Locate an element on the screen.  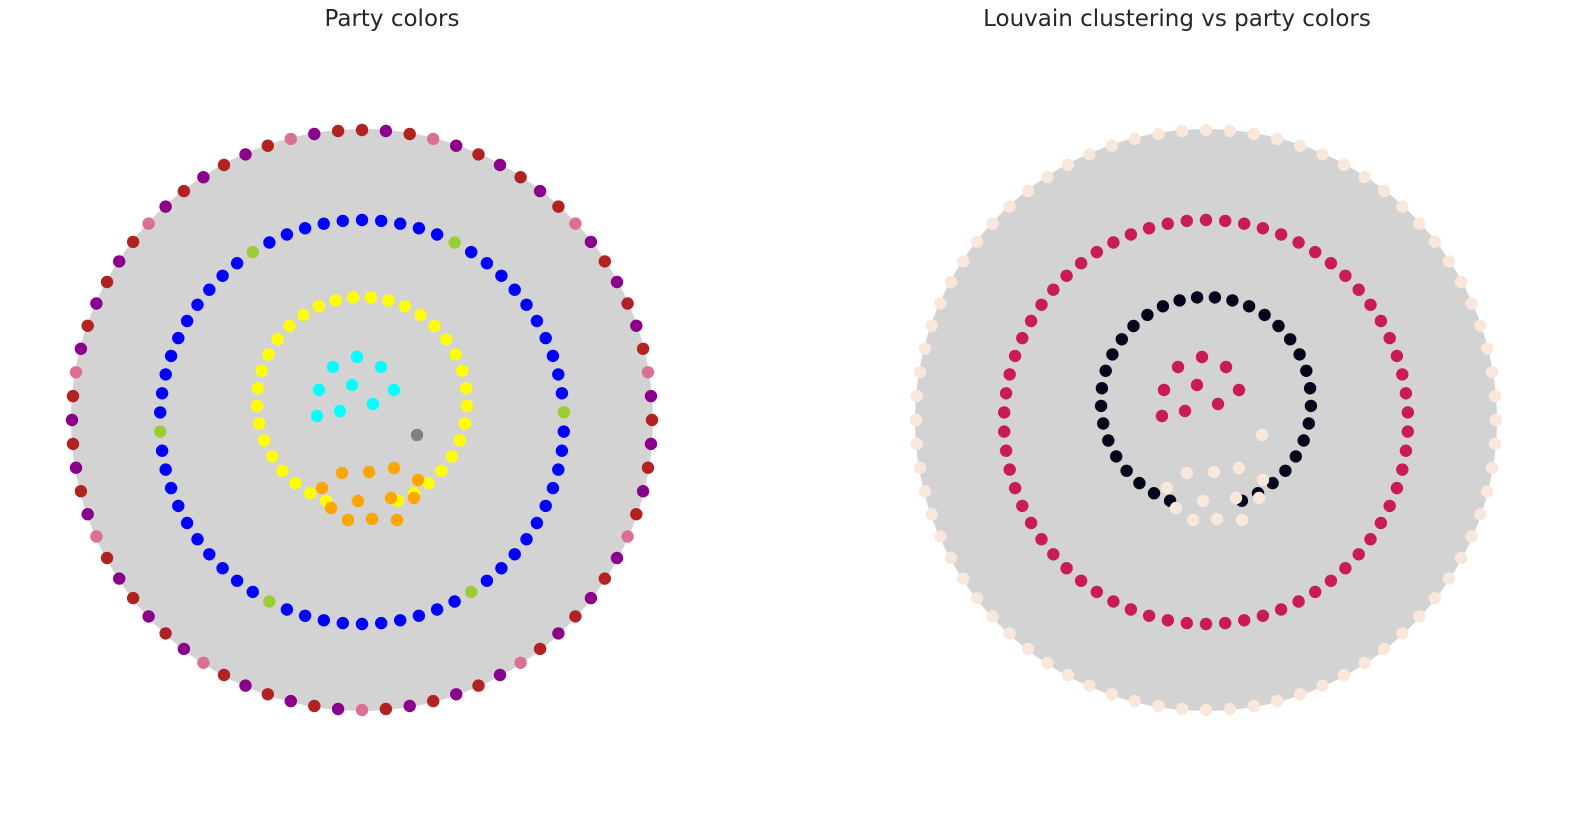
panel-title: Party colors is located at coordinates (392, 19).